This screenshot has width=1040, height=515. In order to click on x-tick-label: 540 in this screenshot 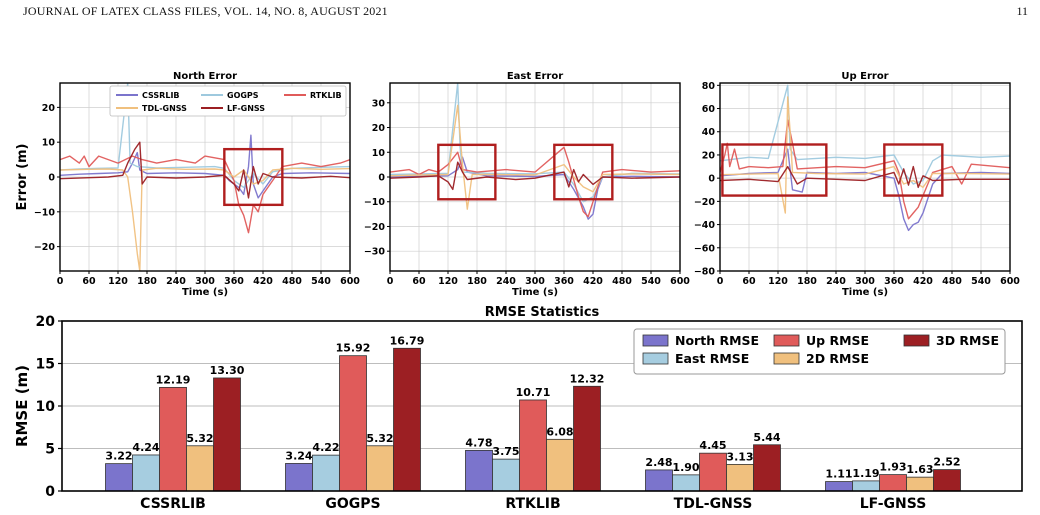, I will do `click(651, 281)`.